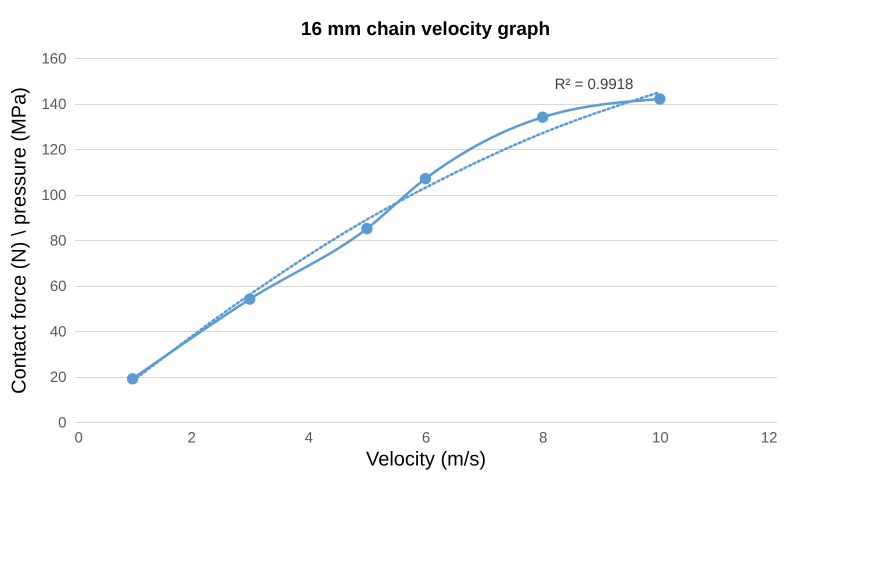 The height and width of the screenshot is (564, 870). What do you see at coordinates (191, 438) in the screenshot?
I see `x-tick-label: 2` at bounding box center [191, 438].